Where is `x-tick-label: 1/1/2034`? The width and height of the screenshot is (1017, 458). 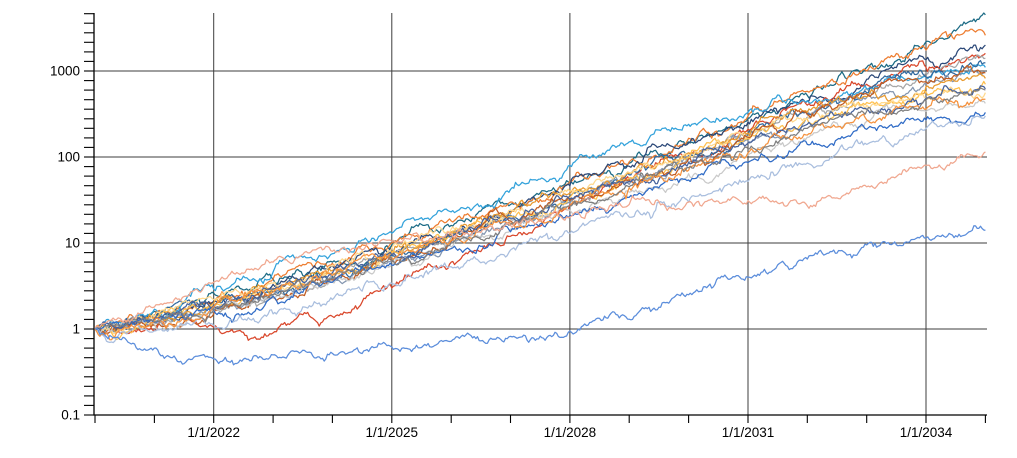
x-tick-label: 1/1/2034 is located at coordinates (926, 432).